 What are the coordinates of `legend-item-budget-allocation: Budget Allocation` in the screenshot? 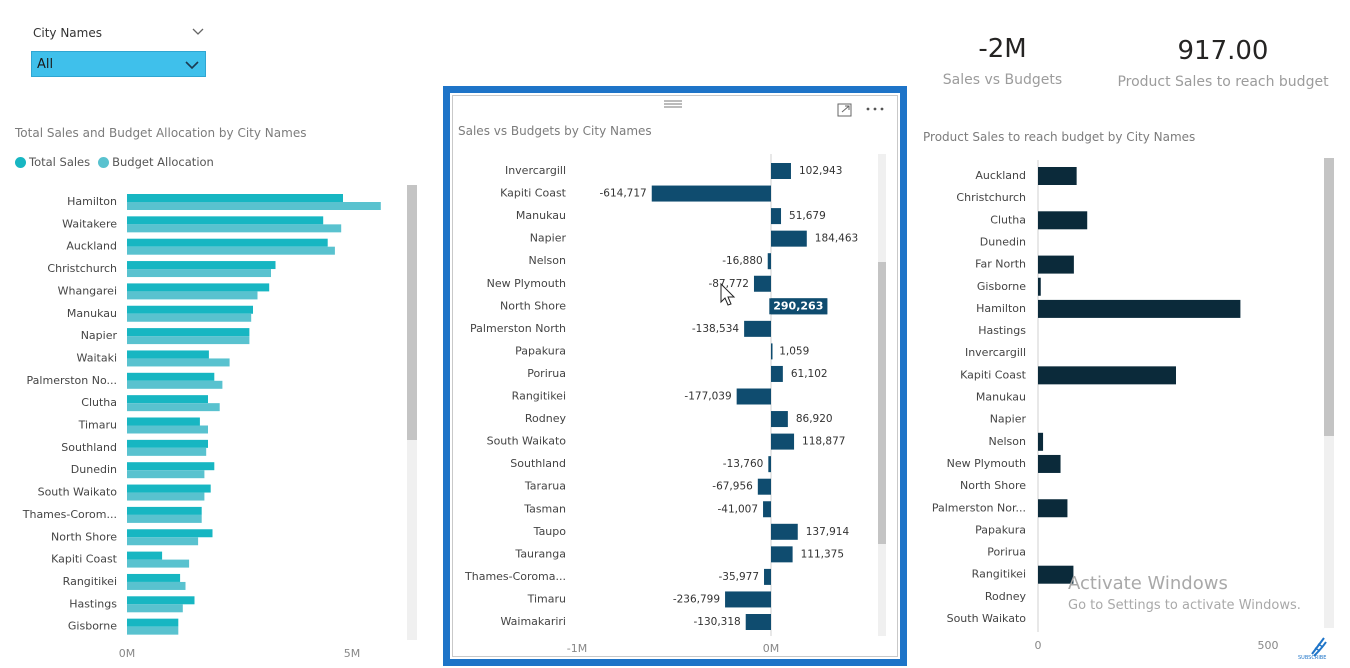 It's located at (156, 162).